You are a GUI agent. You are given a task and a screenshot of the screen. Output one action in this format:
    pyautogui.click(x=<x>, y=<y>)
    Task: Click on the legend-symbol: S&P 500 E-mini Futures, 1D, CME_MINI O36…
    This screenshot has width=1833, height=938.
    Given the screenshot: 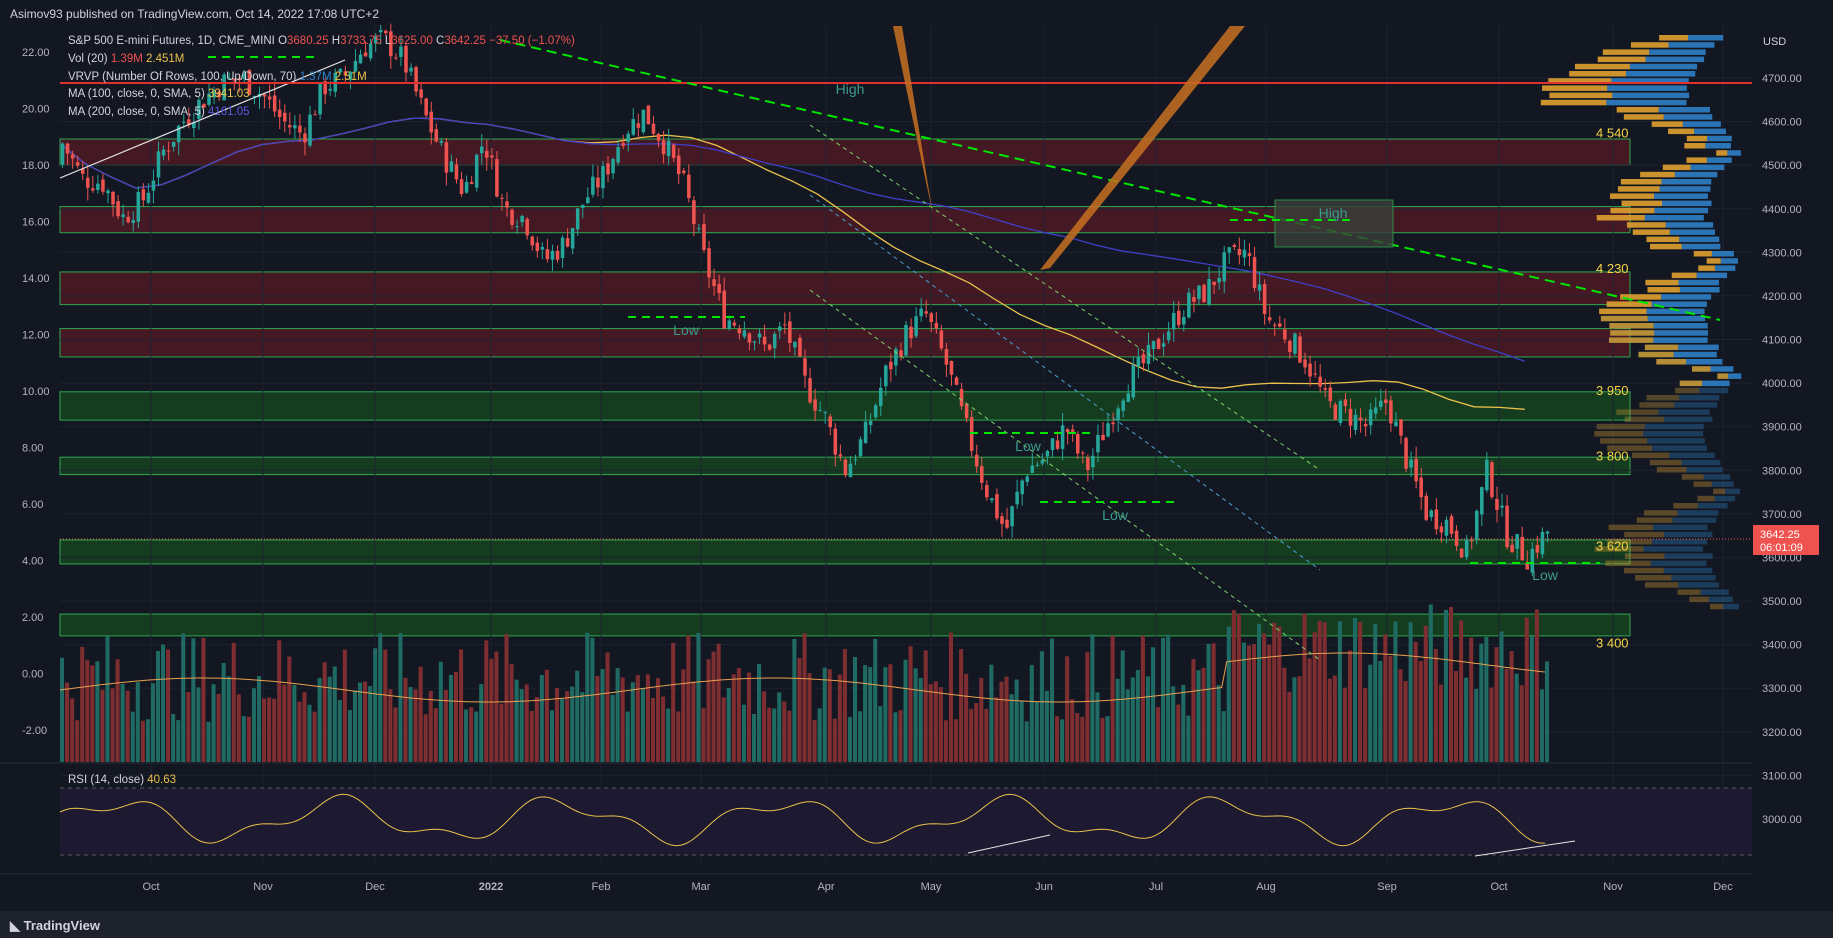 What is the action you would take?
    pyautogui.click(x=321, y=41)
    